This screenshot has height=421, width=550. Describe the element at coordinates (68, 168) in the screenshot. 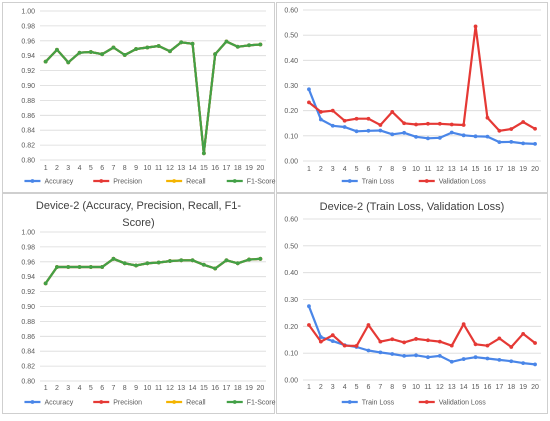

I see `x-tick-label: 3` at that location.